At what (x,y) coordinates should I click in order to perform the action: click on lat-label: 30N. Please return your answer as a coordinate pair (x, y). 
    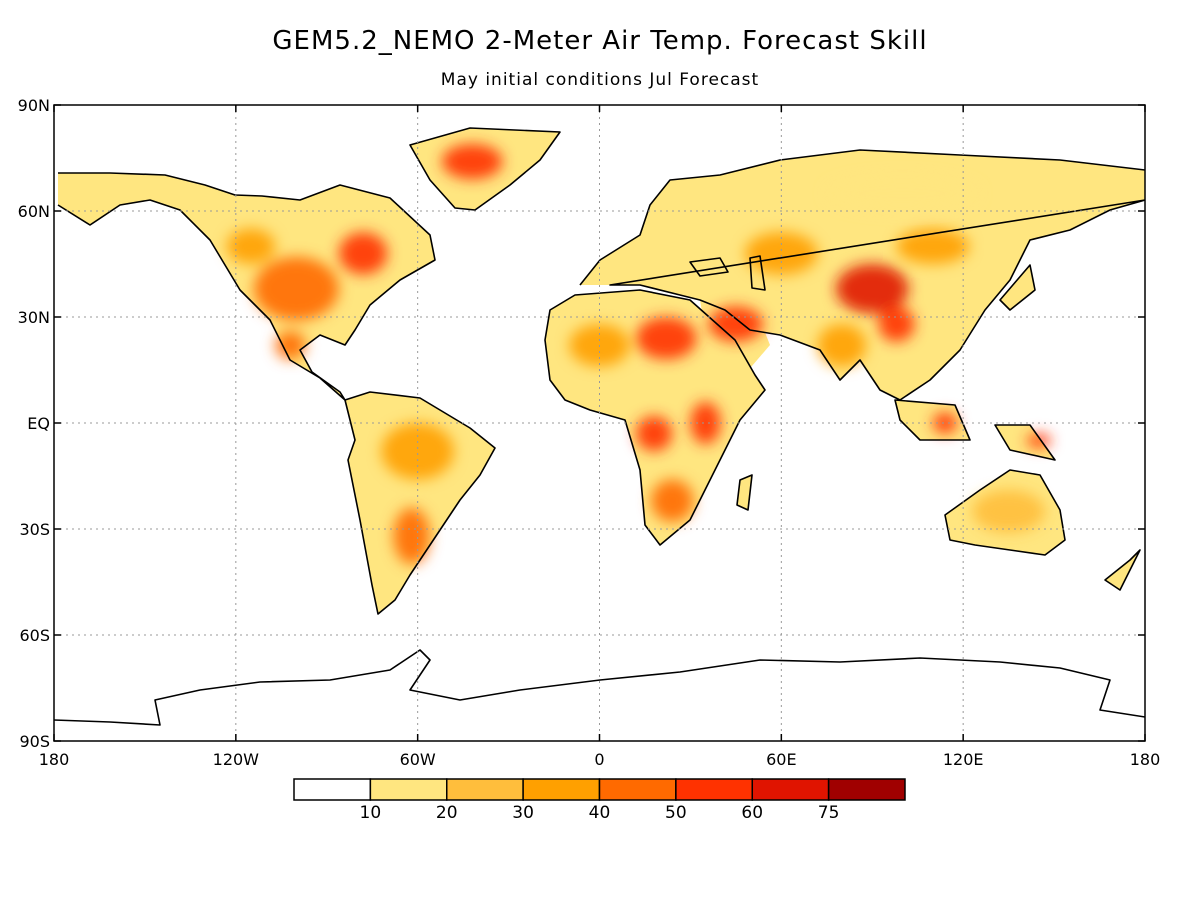
    Looking at the image, I should click on (34, 317).